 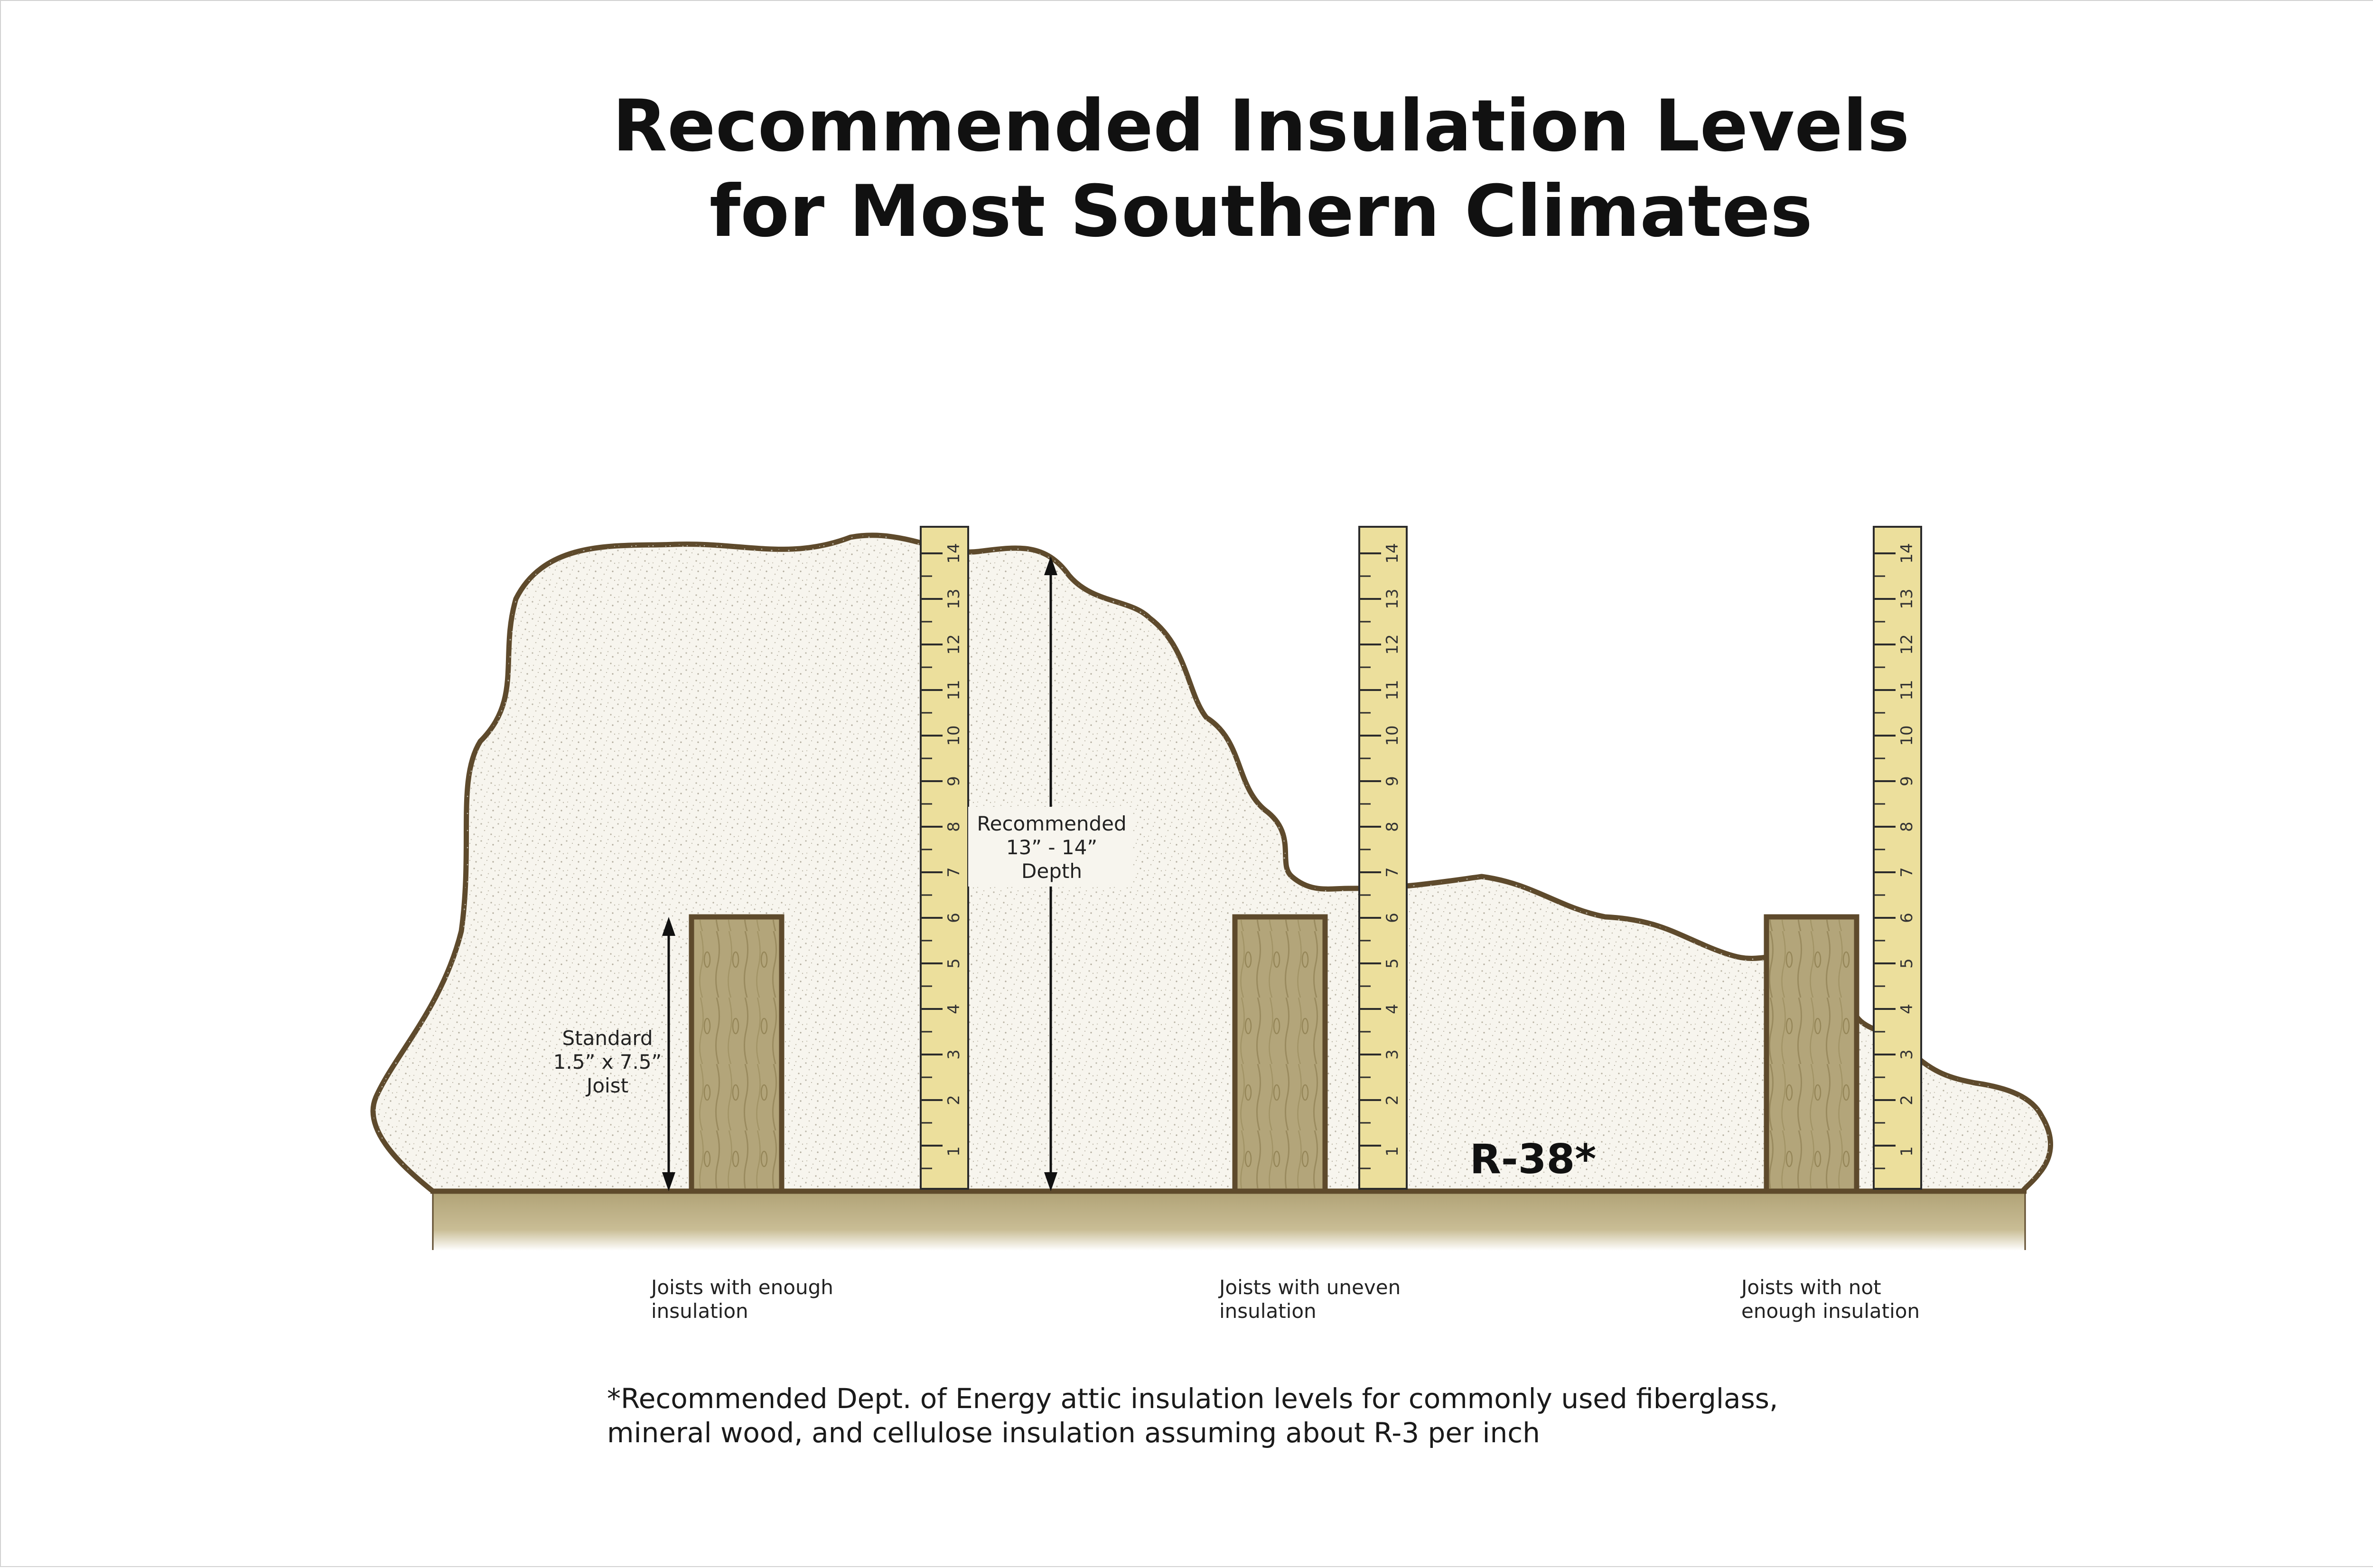 I want to click on title-line-2: for Most Southern Climates, so click(x=1261, y=211).